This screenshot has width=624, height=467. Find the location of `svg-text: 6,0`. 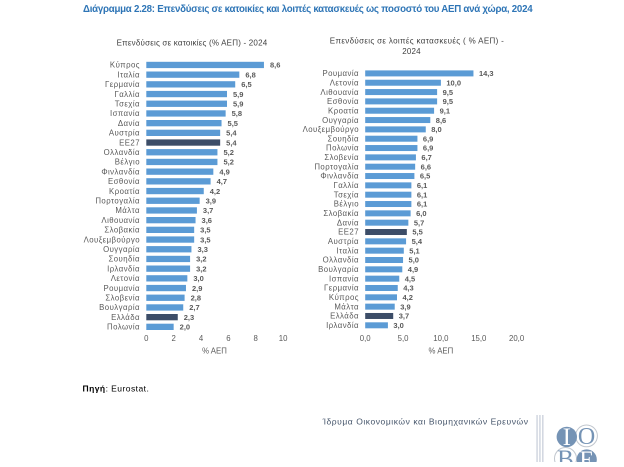

svg-text: 6,0 is located at coordinates (421, 213).